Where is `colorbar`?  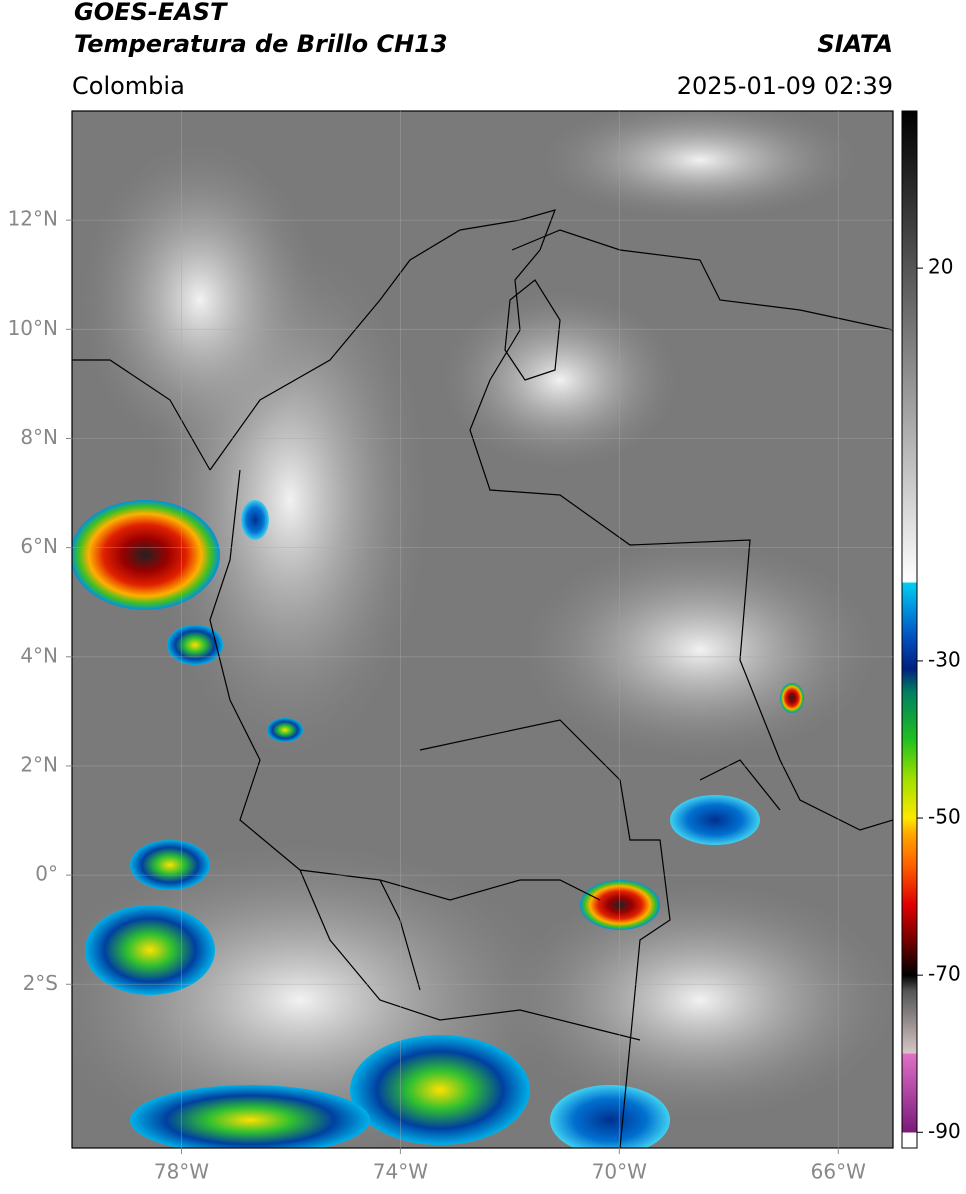 colorbar is located at coordinates (909, 629).